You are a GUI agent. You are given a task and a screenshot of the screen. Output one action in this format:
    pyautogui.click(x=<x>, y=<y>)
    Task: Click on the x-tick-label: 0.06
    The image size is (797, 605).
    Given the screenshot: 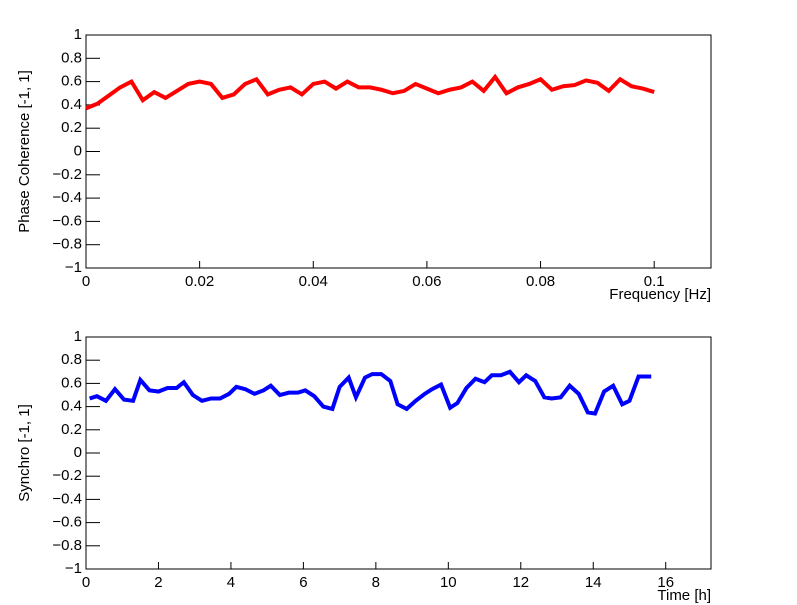 What is the action you would take?
    pyautogui.click(x=426, y=281)
    